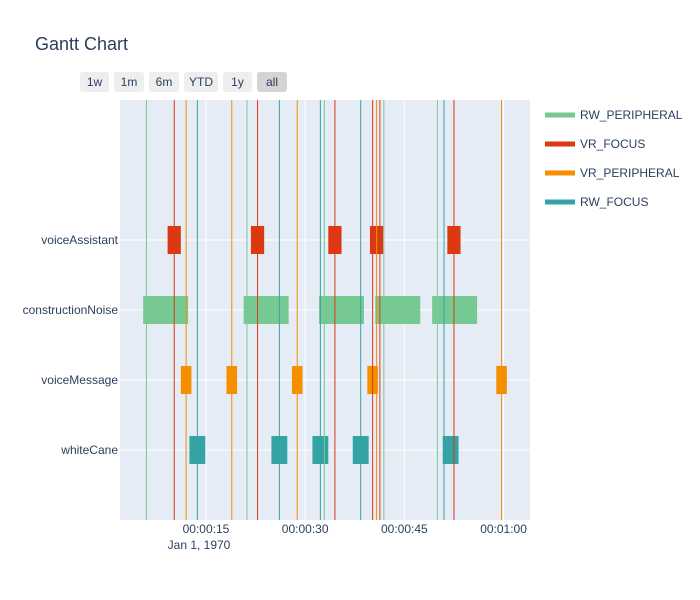 Image resolution: width=700 pixels, height=600 pixels. Describe the element at coordinates (305, 529) in the screenshot. I see `x-tick-label: 00:00:30` at that location.